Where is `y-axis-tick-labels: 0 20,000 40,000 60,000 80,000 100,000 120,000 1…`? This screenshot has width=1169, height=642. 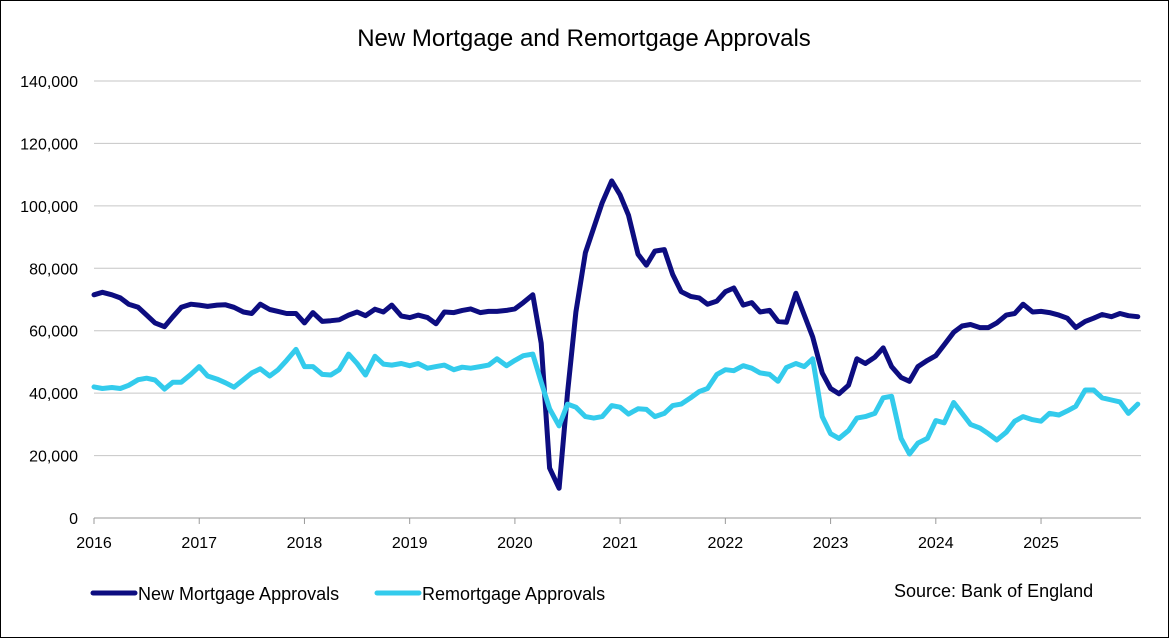
y-axis-tick-labels: 0 20,000 40,000 60,000 80,000 100,000 120,000 1… is located at coordinates (49, 301).